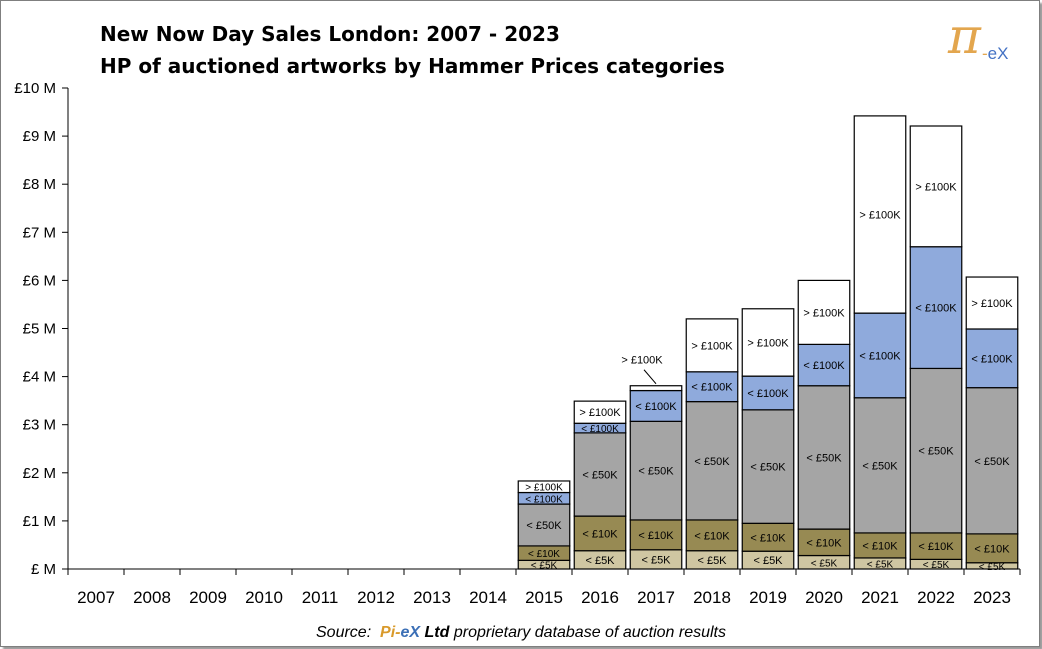 The width and height of the screenshot is (1042, 649). What do you see at coordinates (988, 38) in the screenshot?
I see `pi-ex-logo: π -eX` at bounding box center [988, 38].